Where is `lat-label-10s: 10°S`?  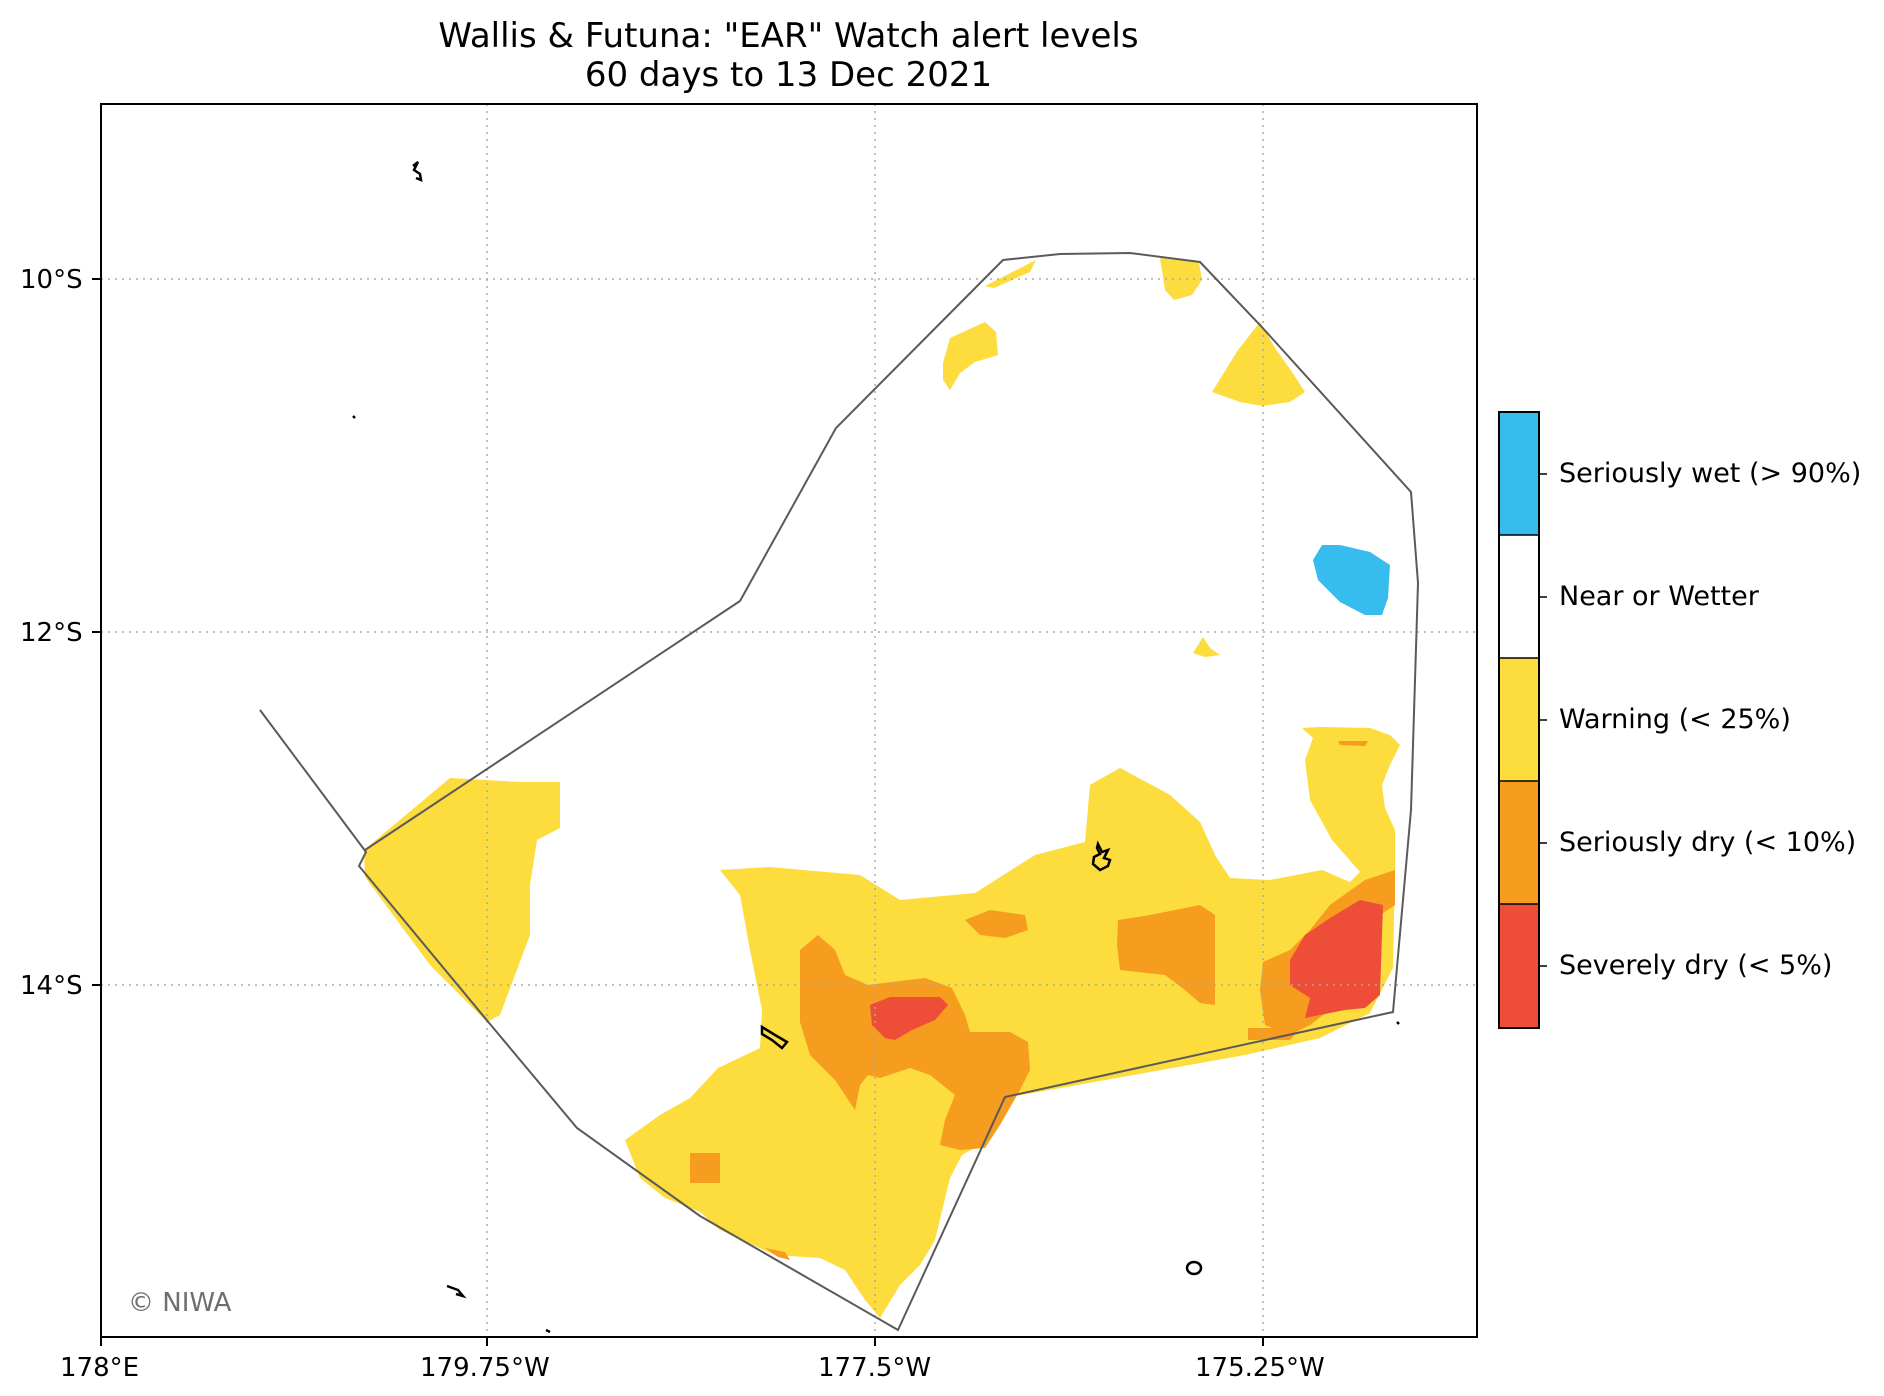
lat-label-10s: 10°S is located at coordinates (51, 280).